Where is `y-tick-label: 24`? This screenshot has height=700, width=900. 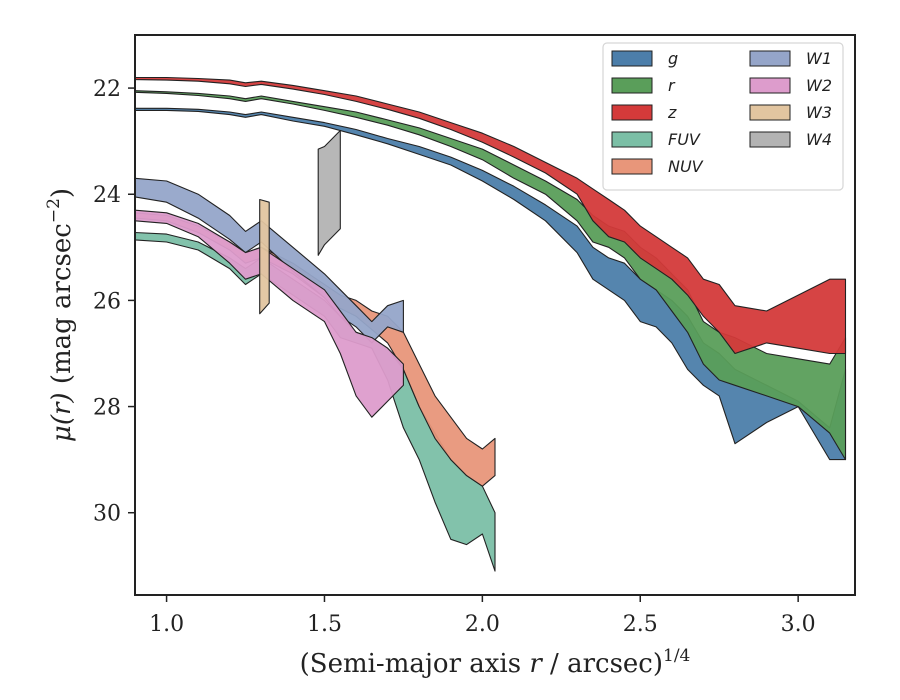 y-tick-label: 24 is located at coordinates (107, 195).